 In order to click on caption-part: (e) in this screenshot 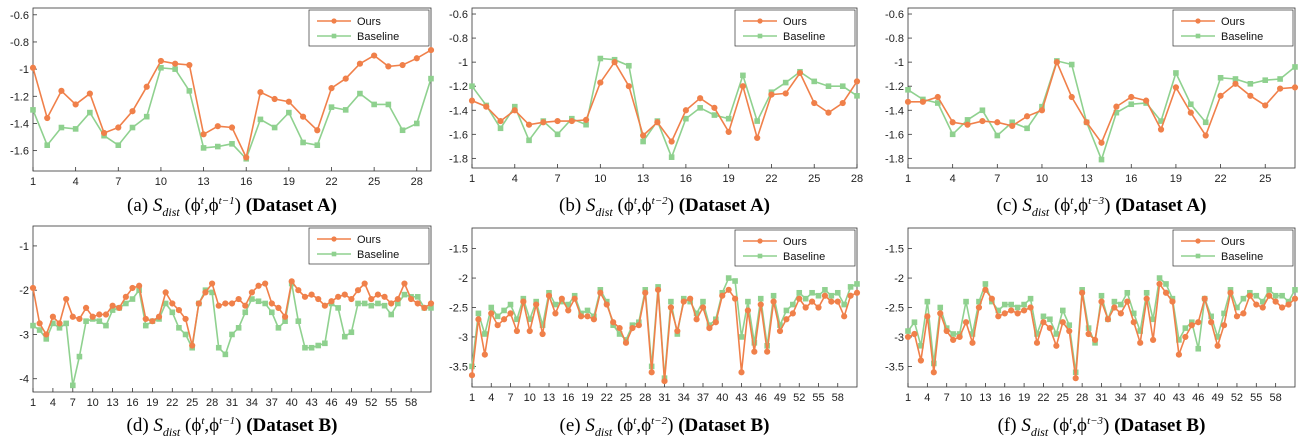, I will do `click(573, 425)`.